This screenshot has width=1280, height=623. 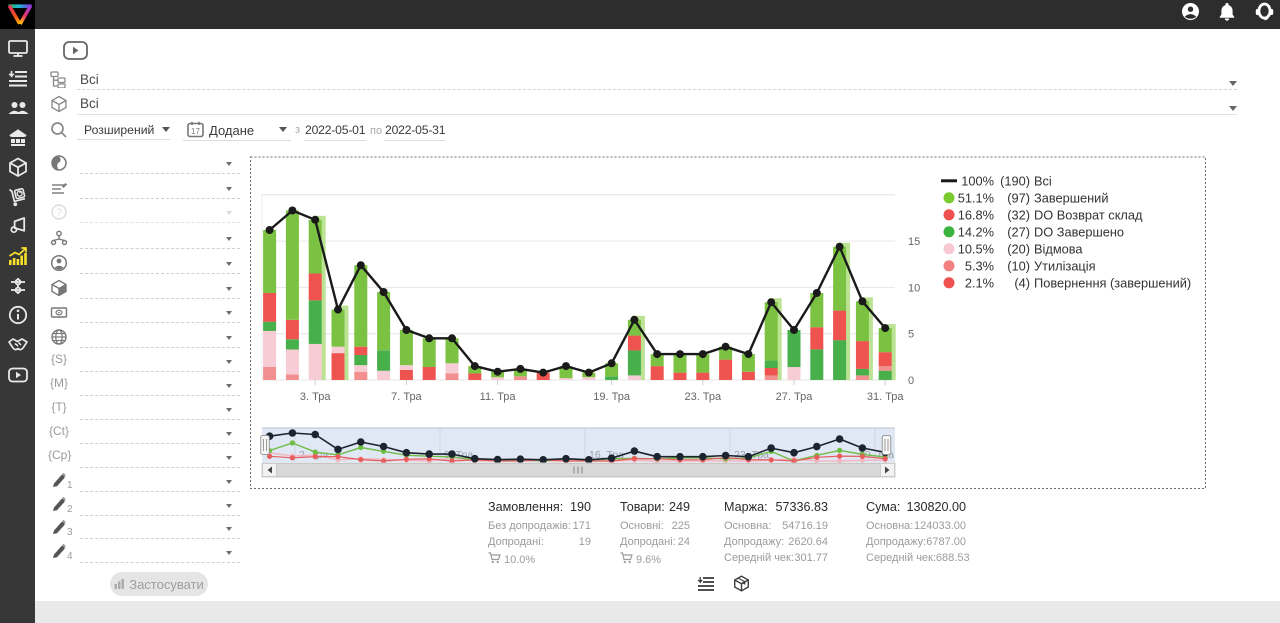 What do you see at coordinates (886, 397) in the screenshot?
I see `svg-text: 31. Тра` at bounding box center [886, 397].